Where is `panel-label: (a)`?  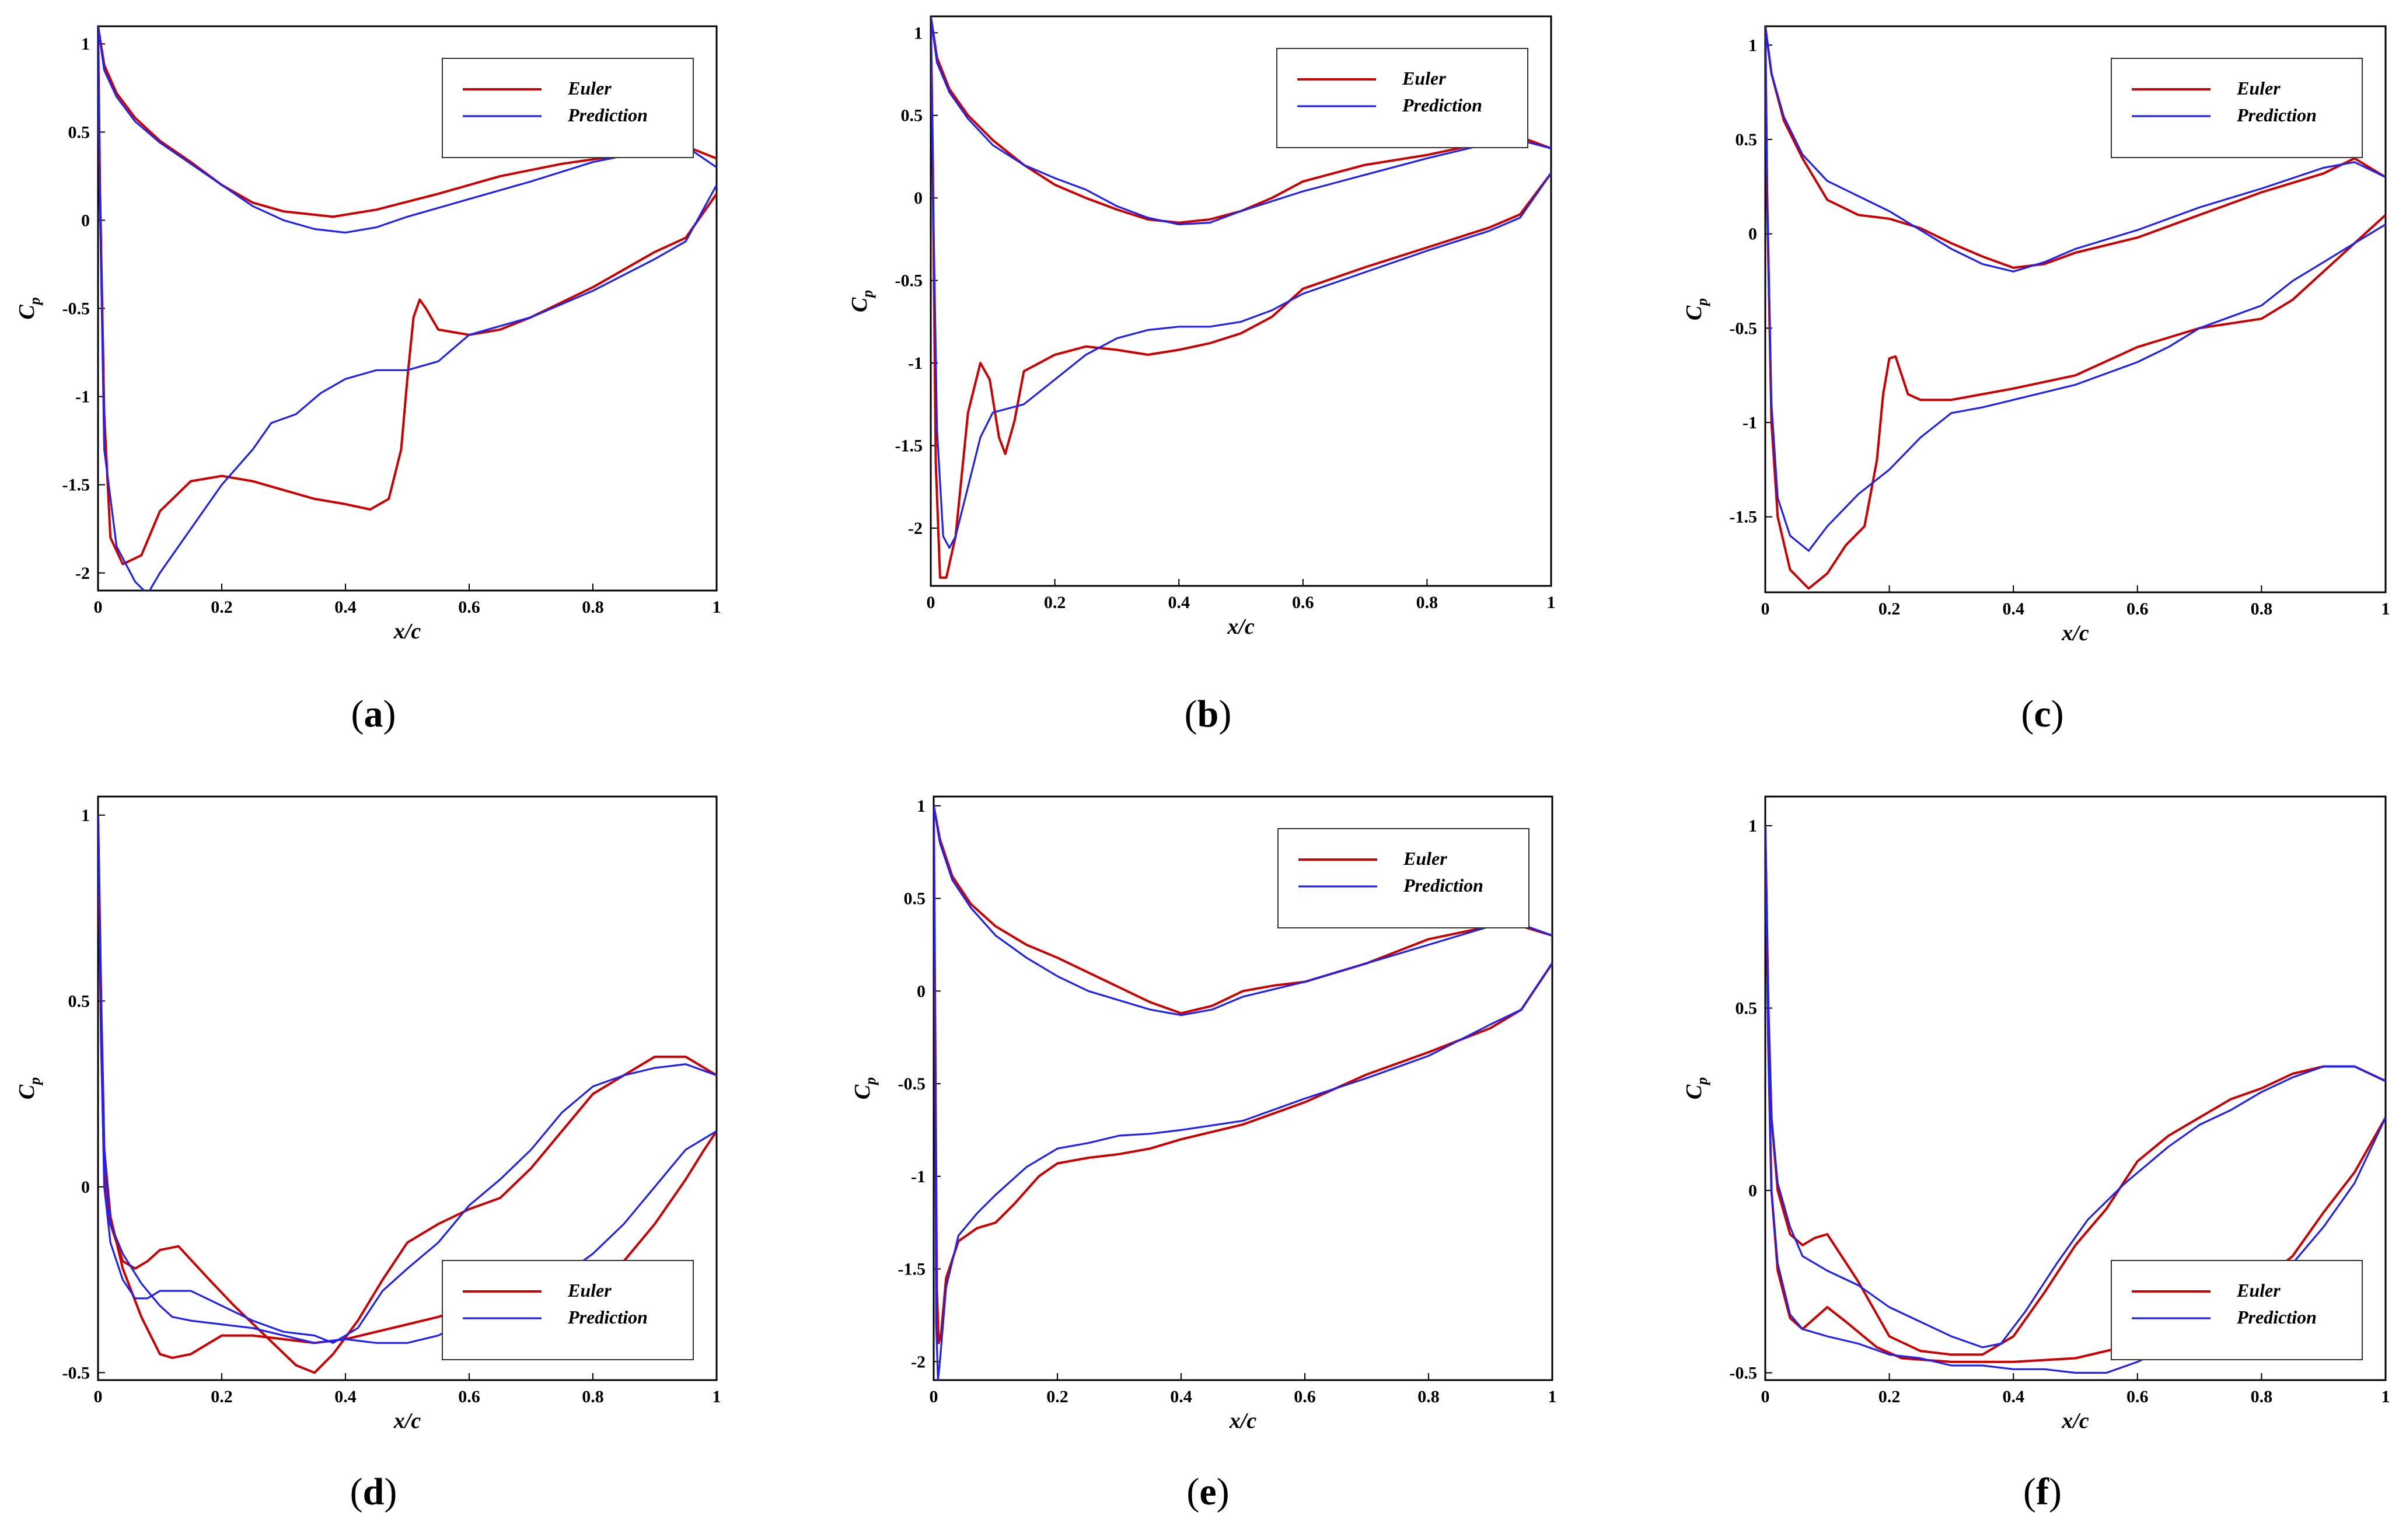
panel-label: (a) is located at coordinates (373, 714).